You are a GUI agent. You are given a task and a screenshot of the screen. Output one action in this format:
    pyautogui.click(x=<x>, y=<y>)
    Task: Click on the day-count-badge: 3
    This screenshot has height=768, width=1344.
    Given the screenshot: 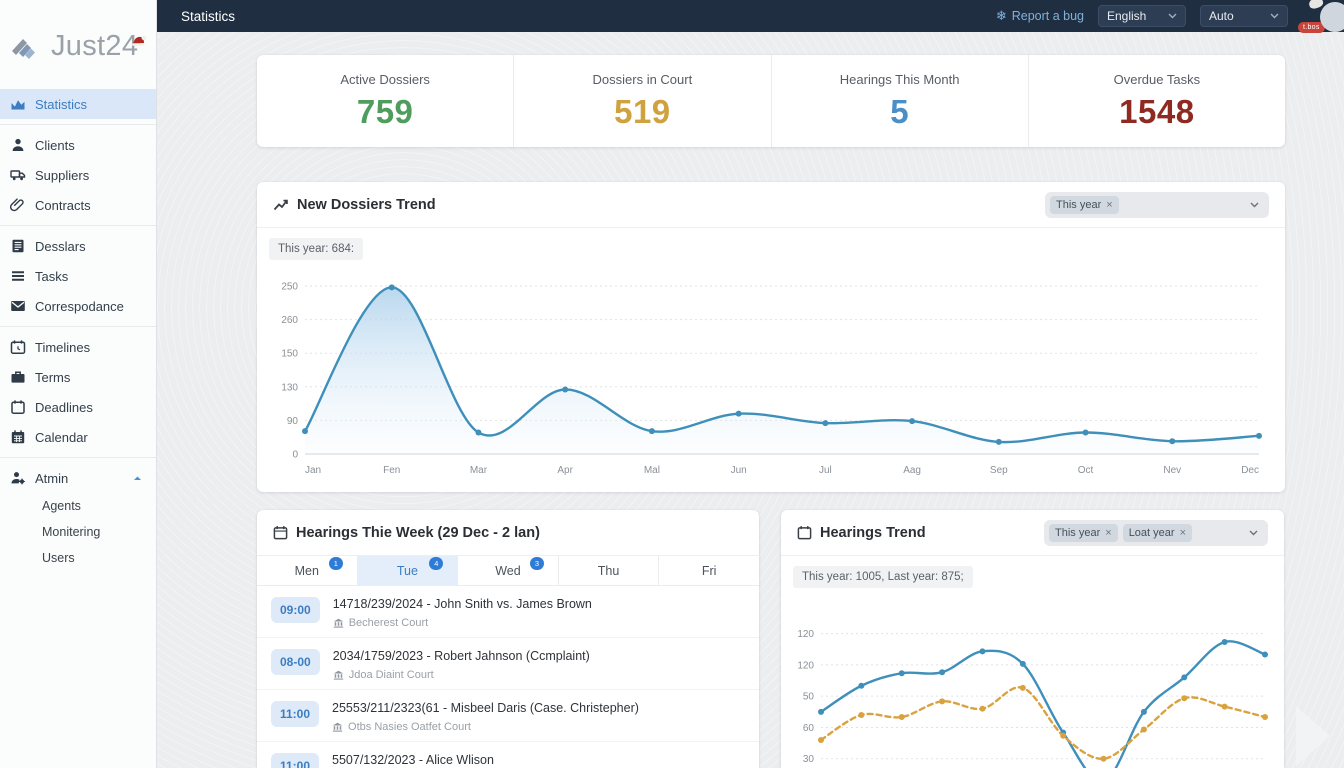 What is the action you would take?
    pyautogui.click(x=536, y=563)
    